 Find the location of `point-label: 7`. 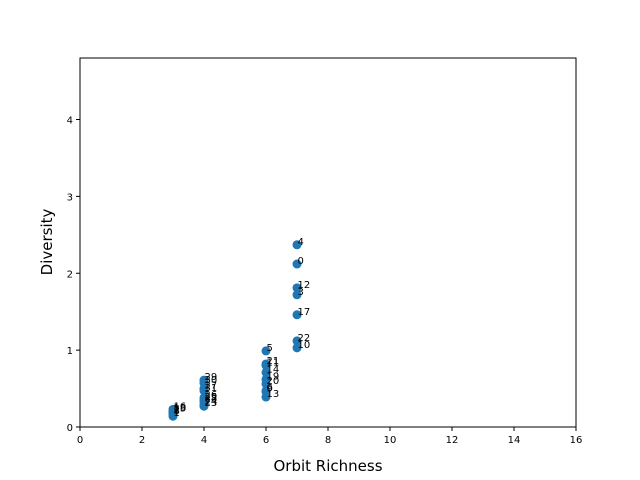

point-label: 7 is located at coordinates (177, 409).